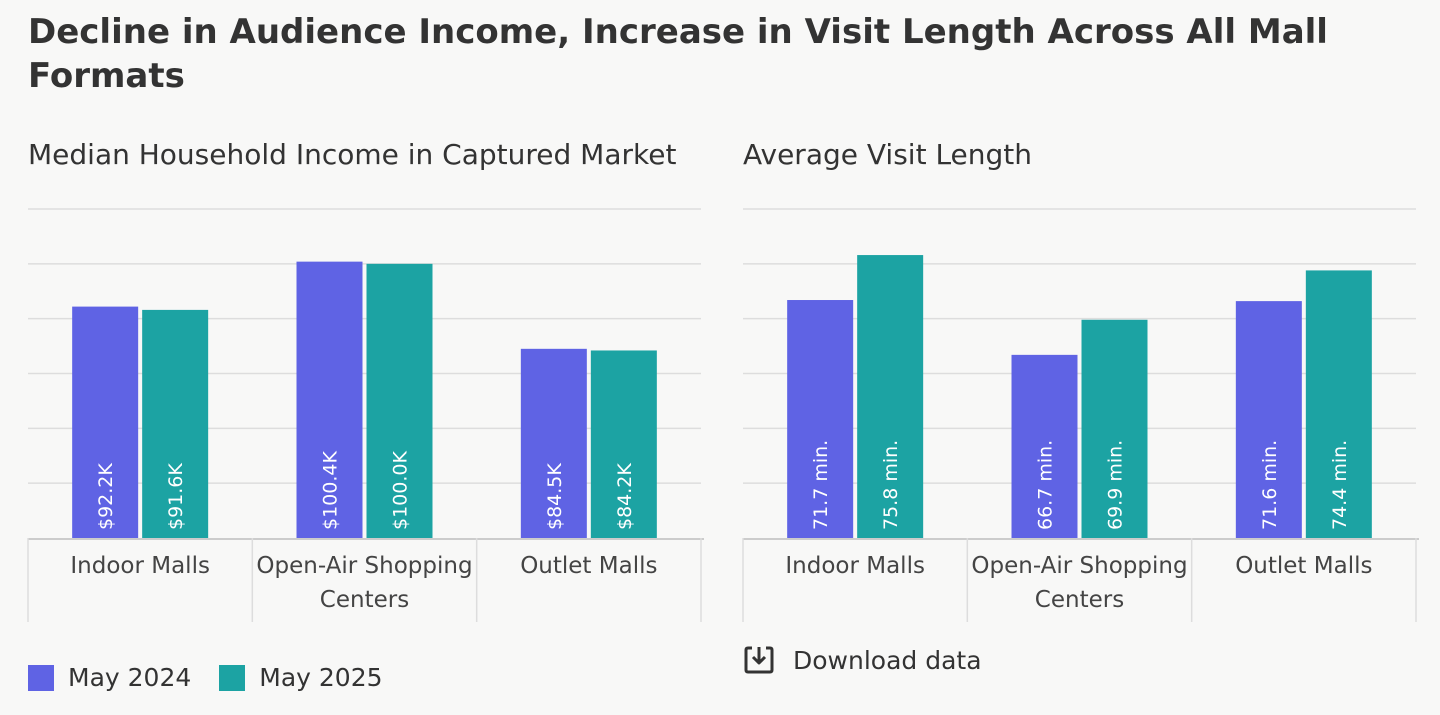 The width and height of the screenshot is (1440, 715). I want to click on income-category-label-2: Outlet Malls, so click(588, 566).